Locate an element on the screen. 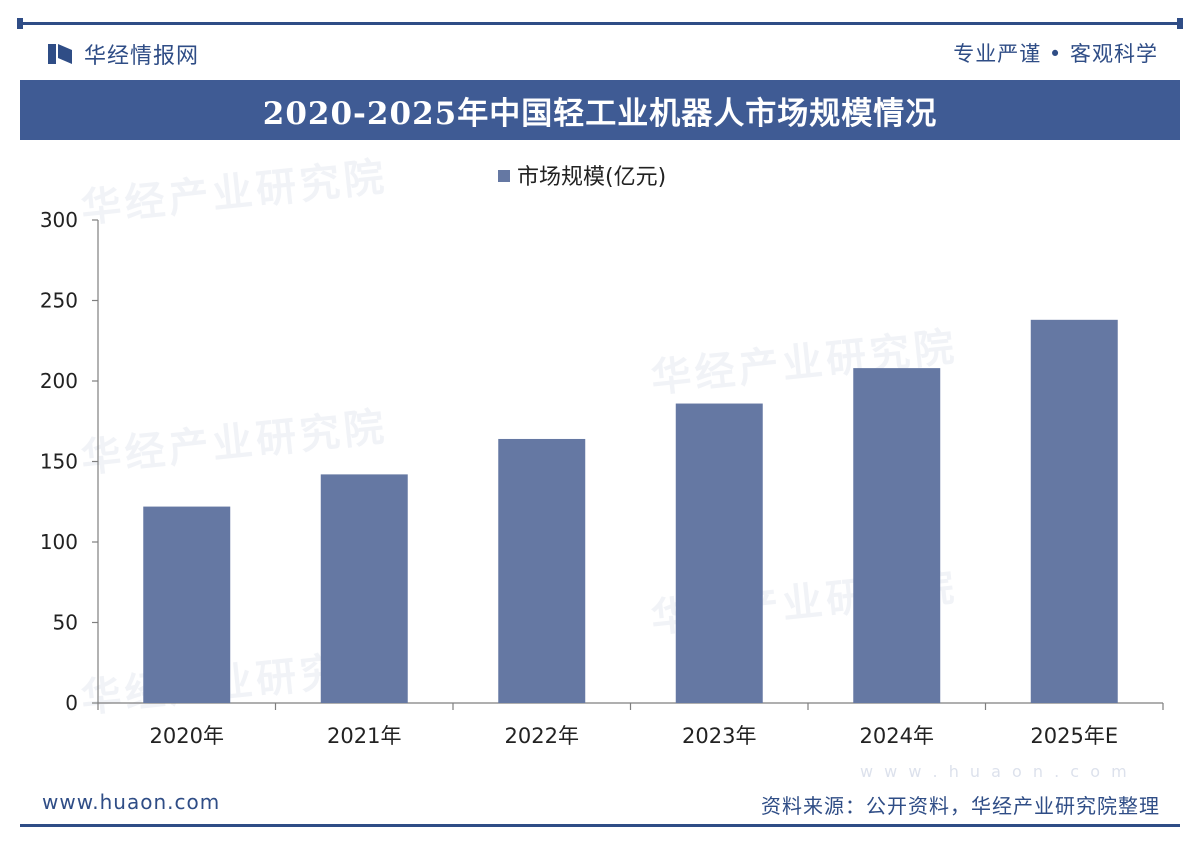  top-frame-cap-right is located at coordinates (1180, 23).